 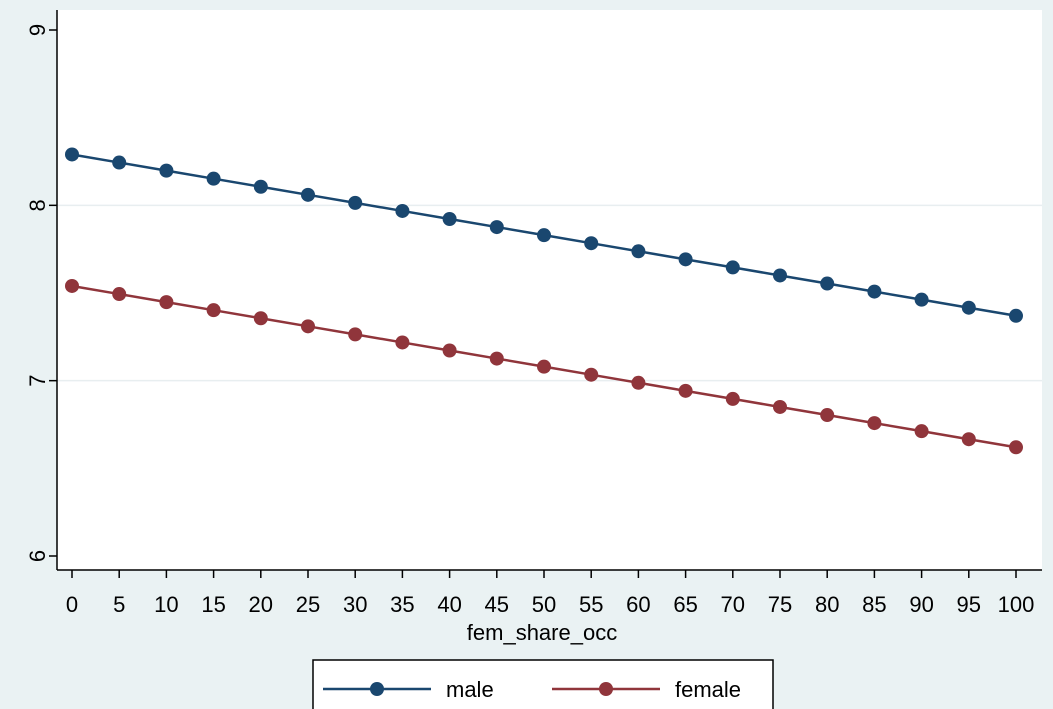 What do you see at coordinates (606, 689) in the screenshot?
I see `legend-marker-female` at bounding box center [606, 689].